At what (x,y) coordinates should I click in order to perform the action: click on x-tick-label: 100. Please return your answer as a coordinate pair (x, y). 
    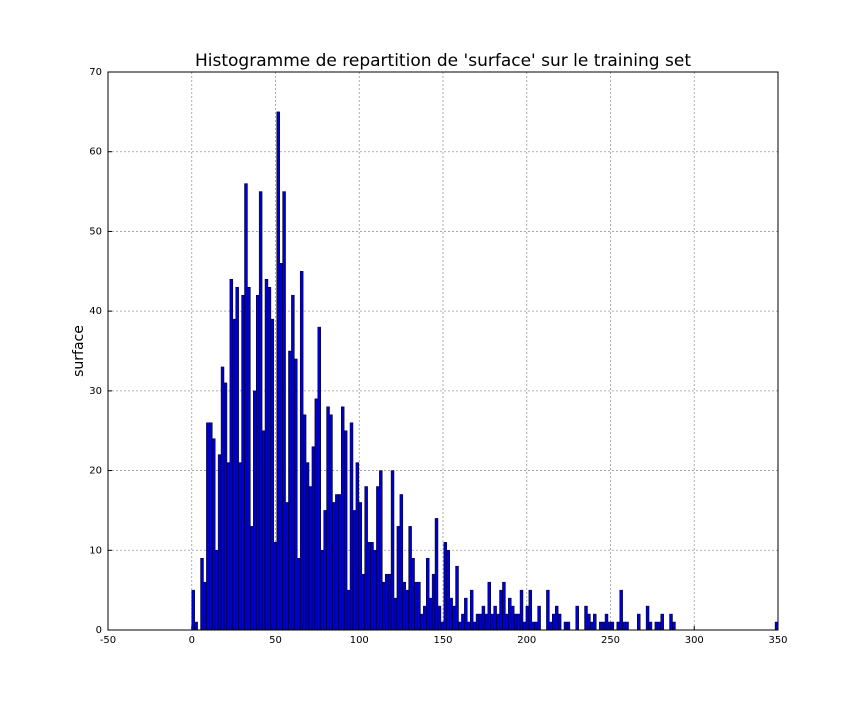
    Looking at the image, I should click on (359, 640).